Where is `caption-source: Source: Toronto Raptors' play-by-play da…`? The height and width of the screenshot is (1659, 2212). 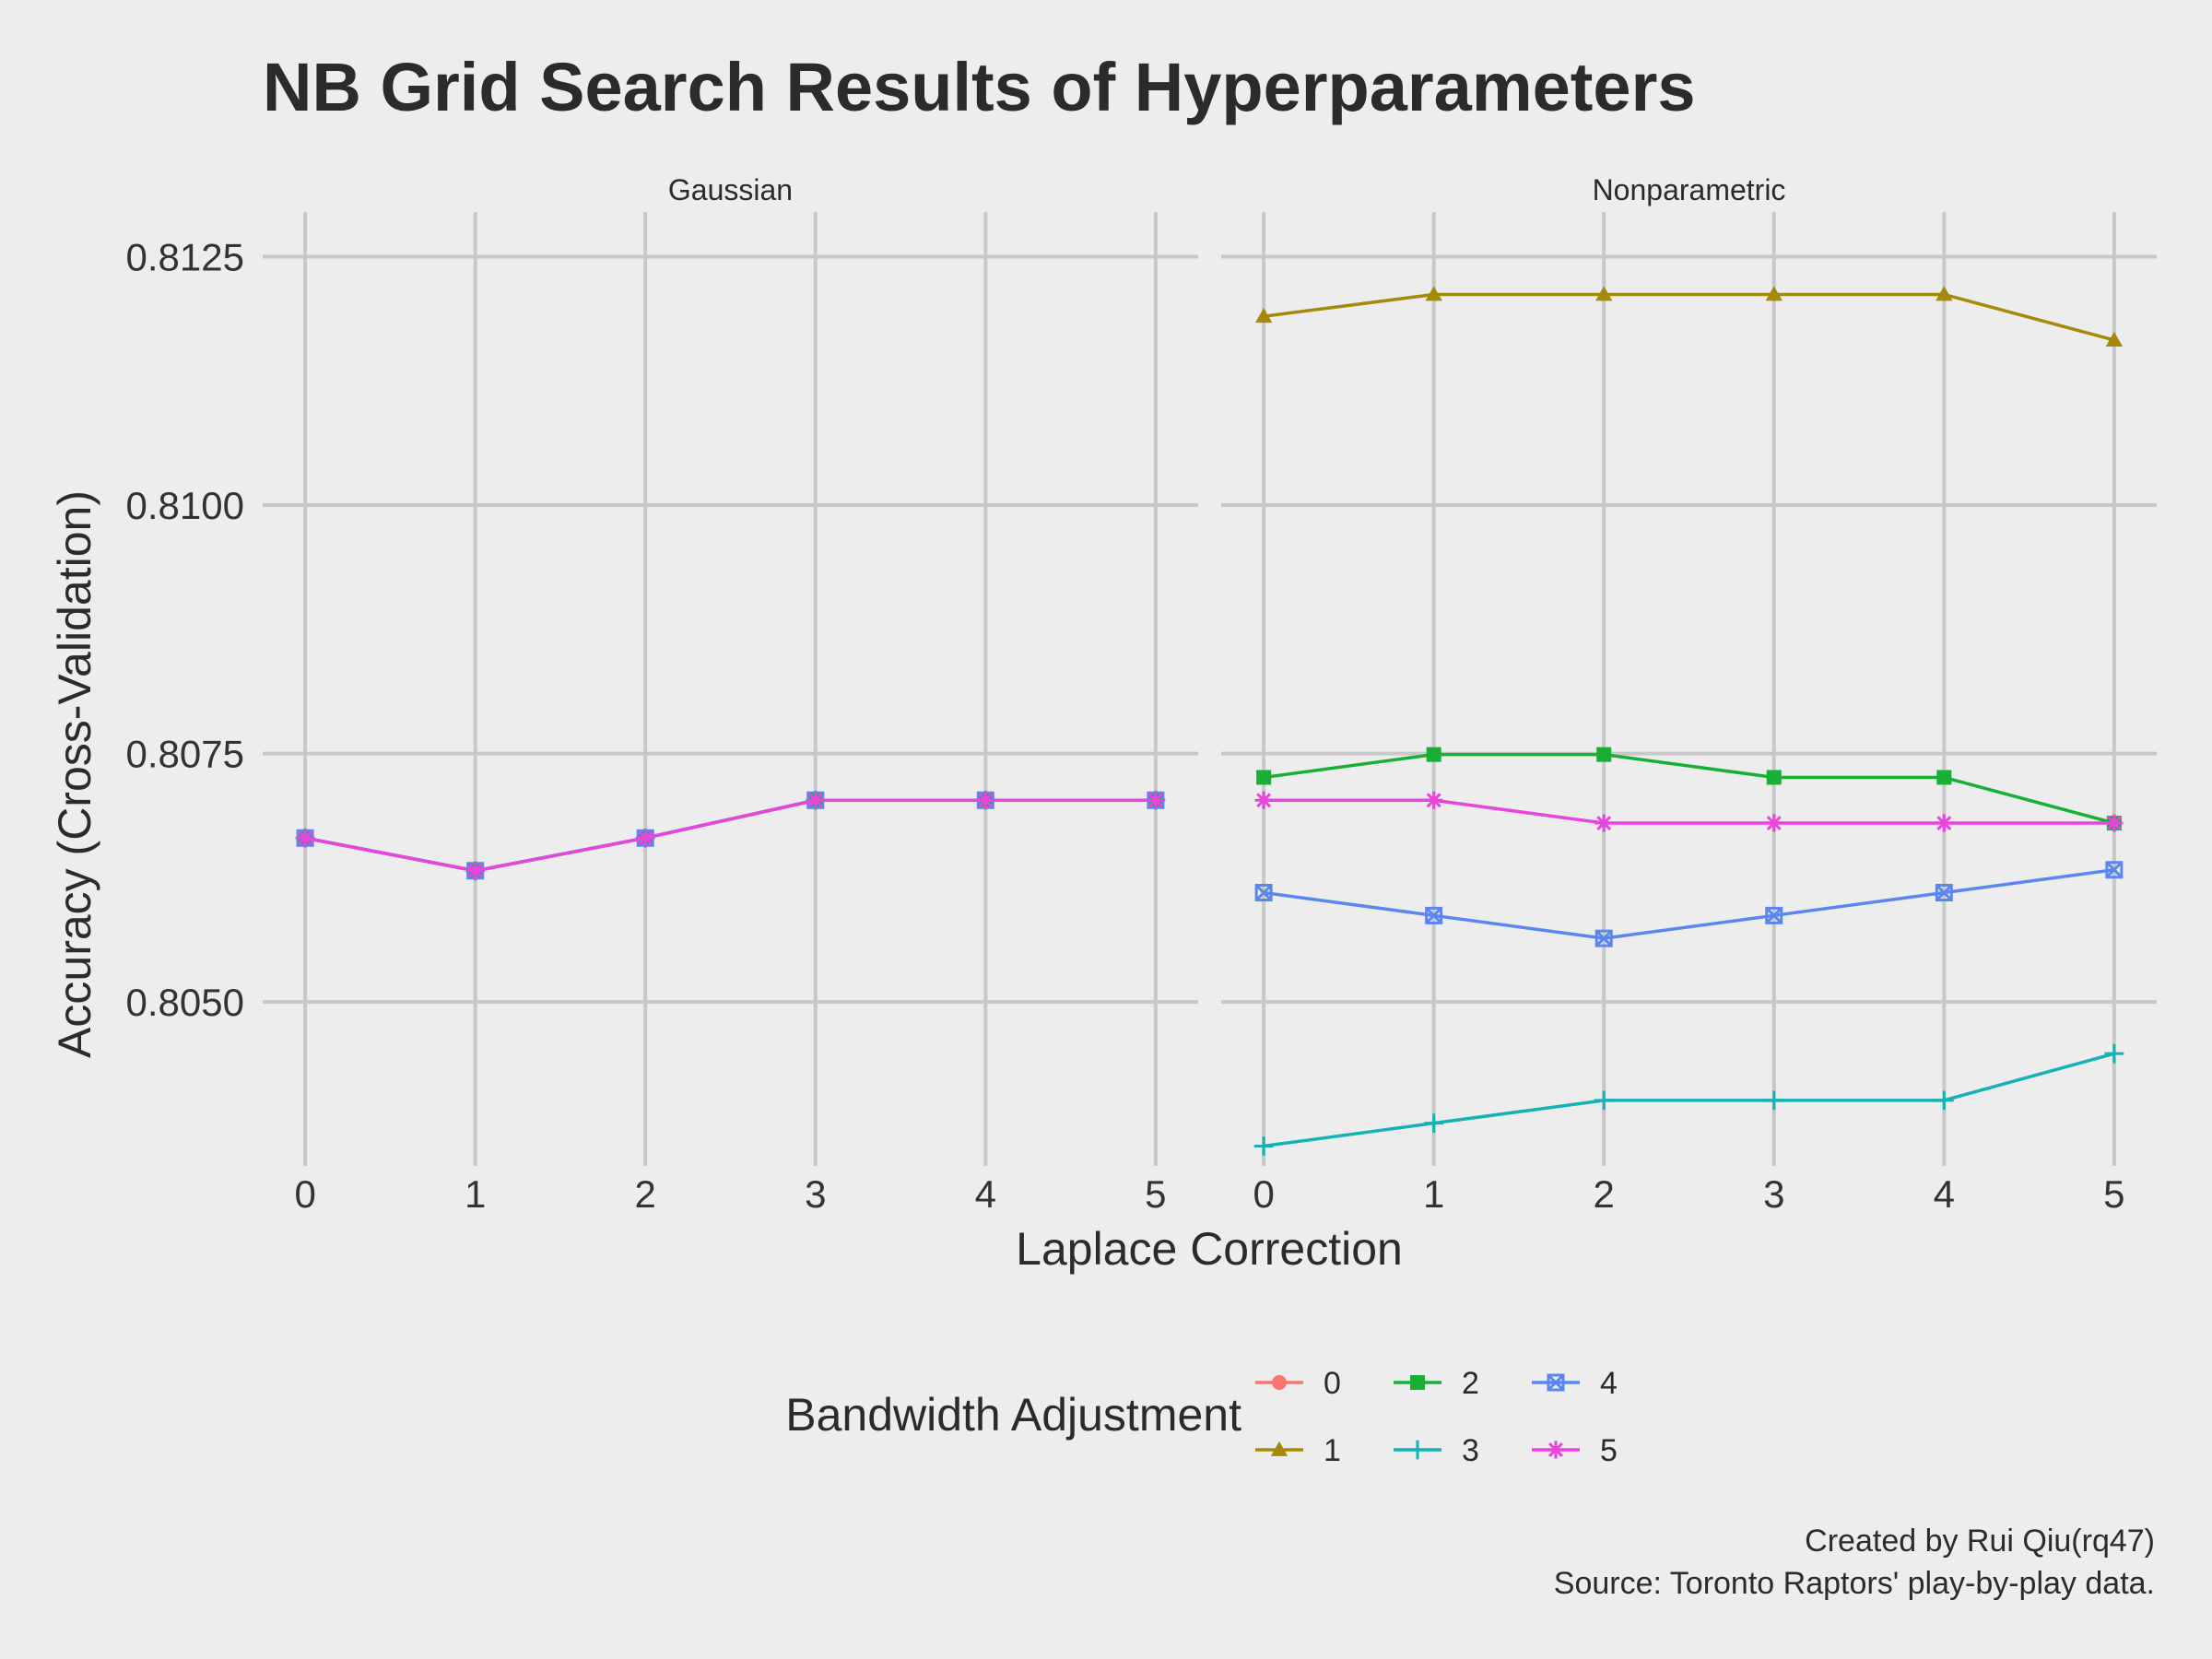
caption-source: Source: Toronto Raptors' play-by-play da… is located at coordinates (1854, 1583).